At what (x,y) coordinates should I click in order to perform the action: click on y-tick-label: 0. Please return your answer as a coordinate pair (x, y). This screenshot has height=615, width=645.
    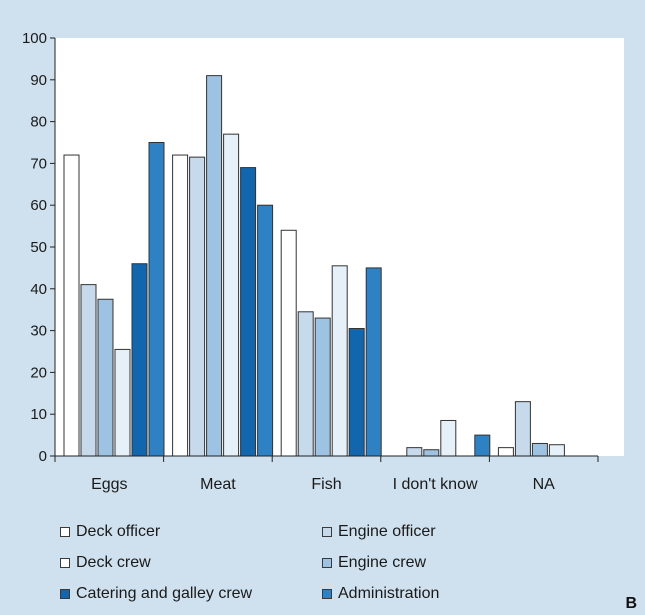
    Looking at the image, I should click on (43, 456).